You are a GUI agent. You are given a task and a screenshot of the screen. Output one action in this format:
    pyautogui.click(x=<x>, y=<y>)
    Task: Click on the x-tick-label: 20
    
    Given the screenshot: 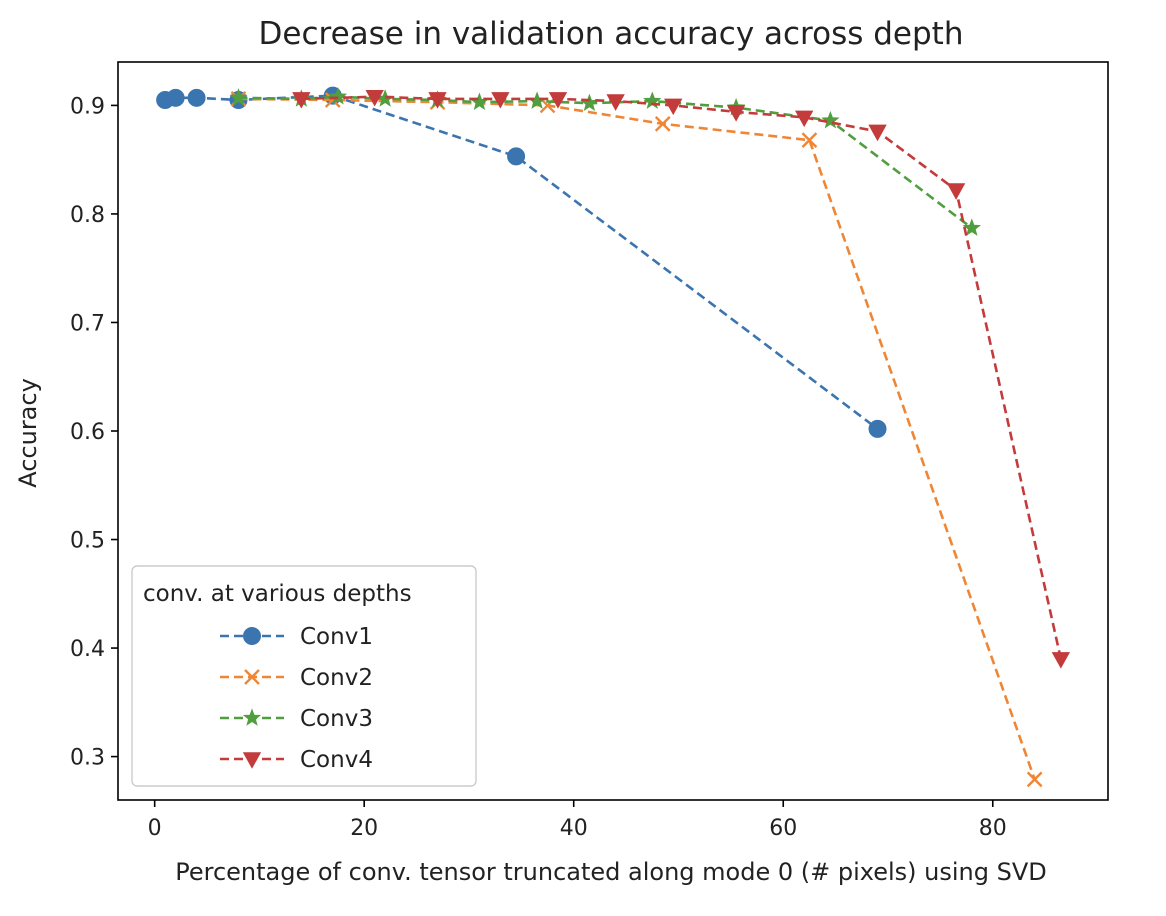 What is the action you would take?
    pyautogui.click(x=364, y=828)
    